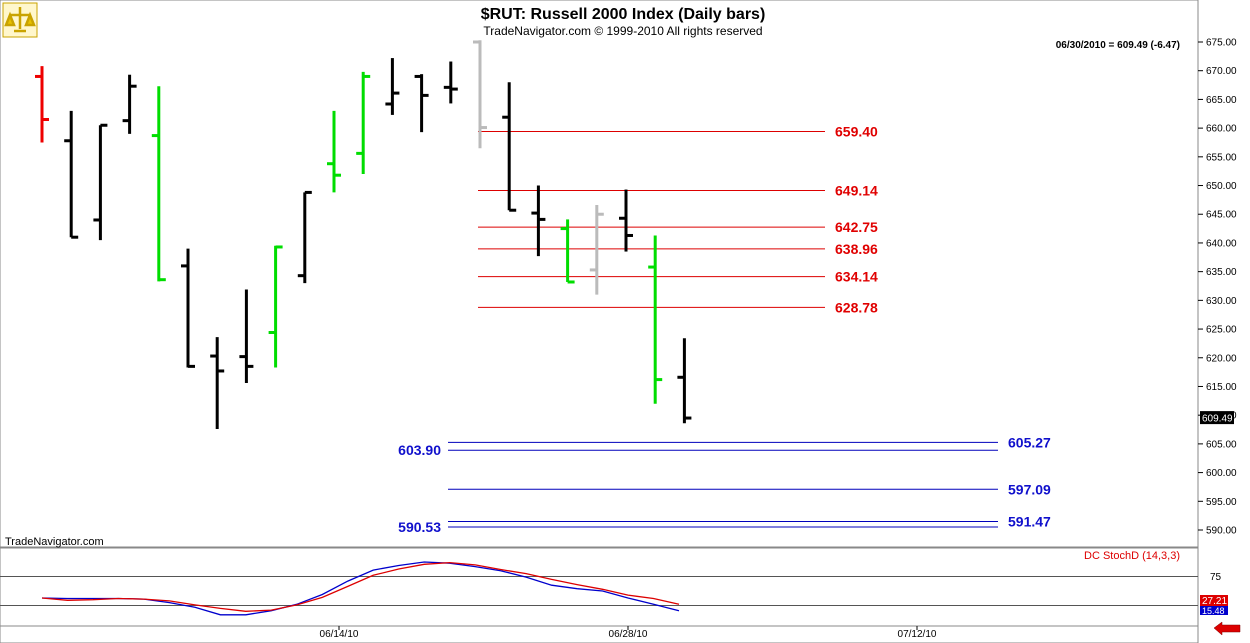 The image size is (1250, 643). Describe the element at coordinates (1221, 330) in the screenshot. I see `y-tick-label: 625.00` at that location.